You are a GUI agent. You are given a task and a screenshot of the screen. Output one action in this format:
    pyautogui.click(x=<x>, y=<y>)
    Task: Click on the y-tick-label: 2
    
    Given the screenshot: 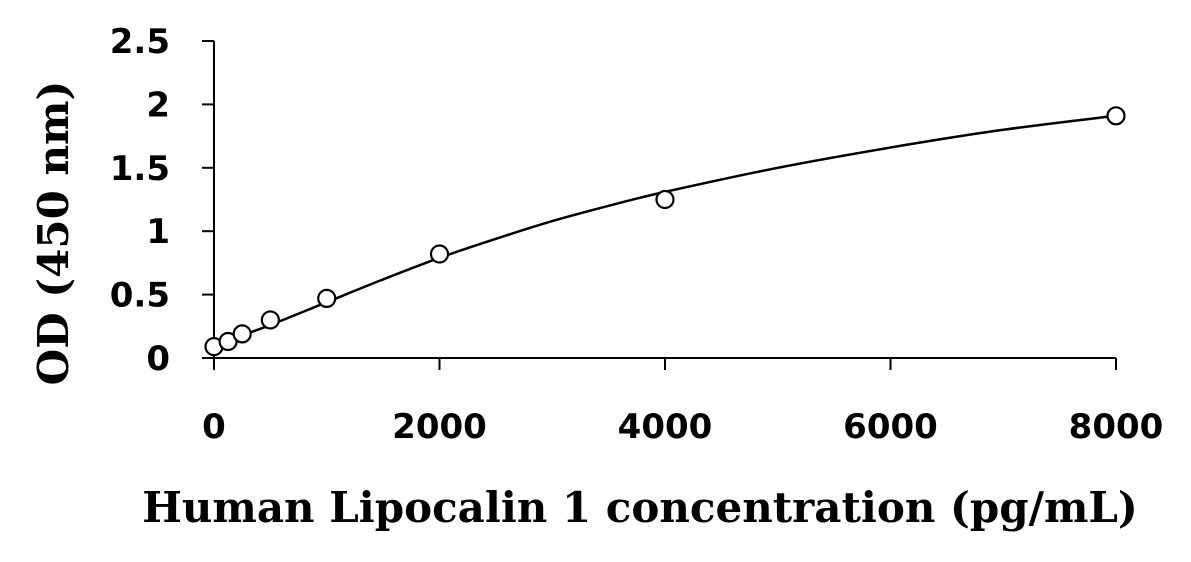 What is the action you would take?
    pyautogui.click(x=158, y=105)
    